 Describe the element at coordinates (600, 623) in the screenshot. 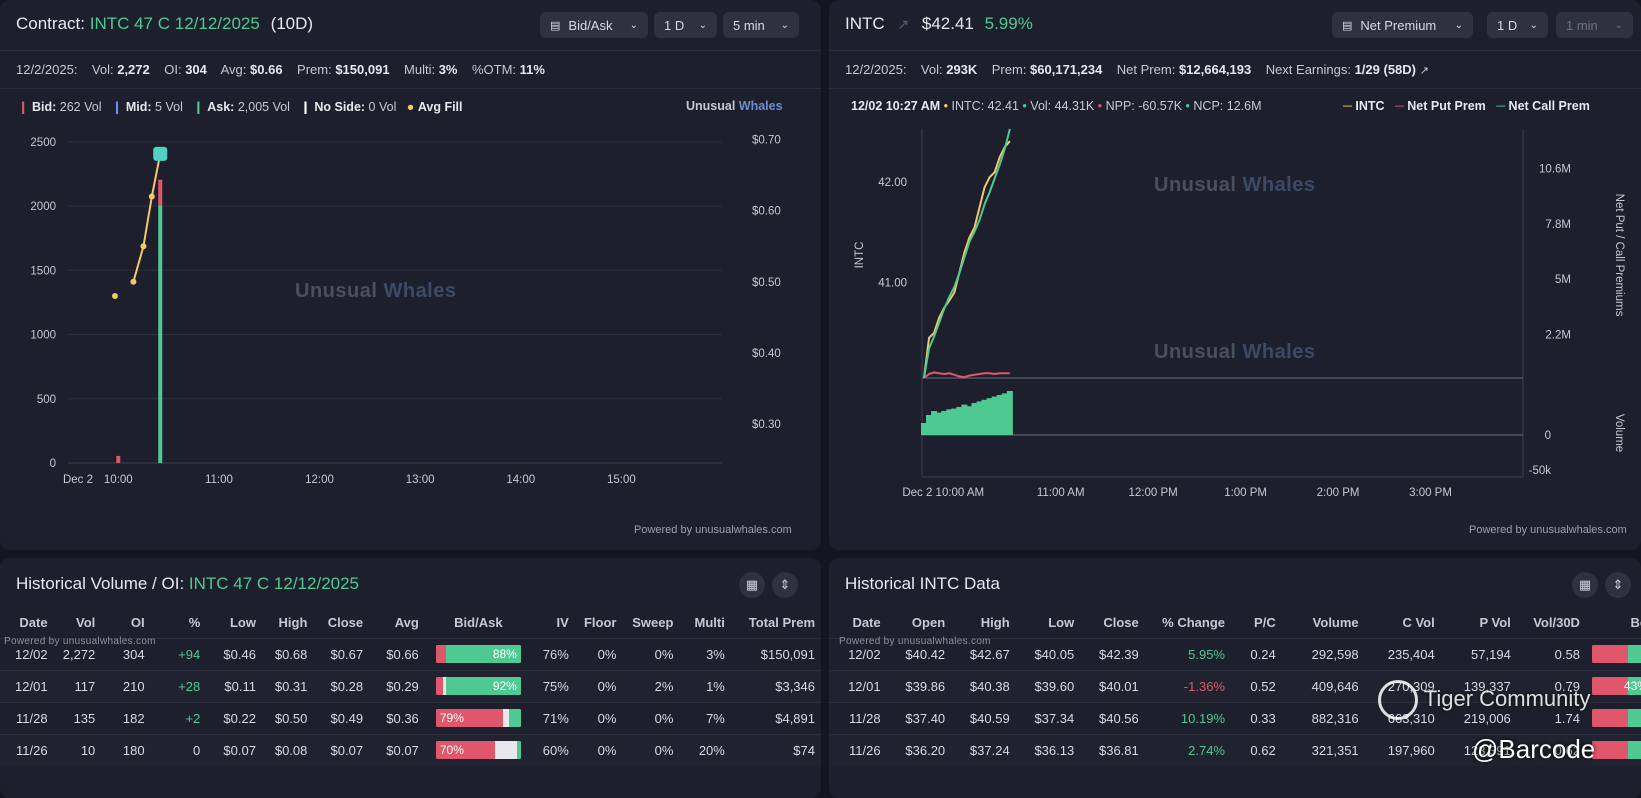

I see `column-header: Floor` at that location.